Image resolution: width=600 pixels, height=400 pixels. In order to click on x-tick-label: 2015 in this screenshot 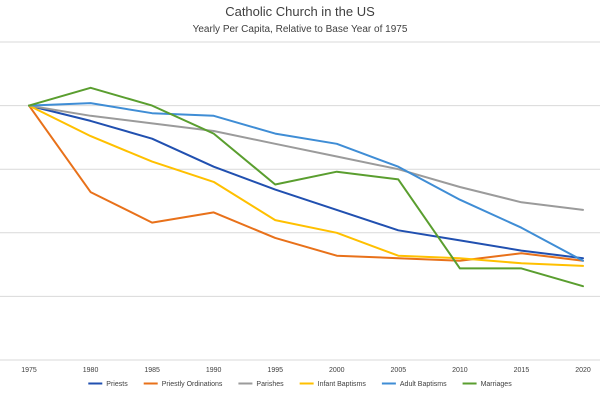, I will do `click(522, 370)`.